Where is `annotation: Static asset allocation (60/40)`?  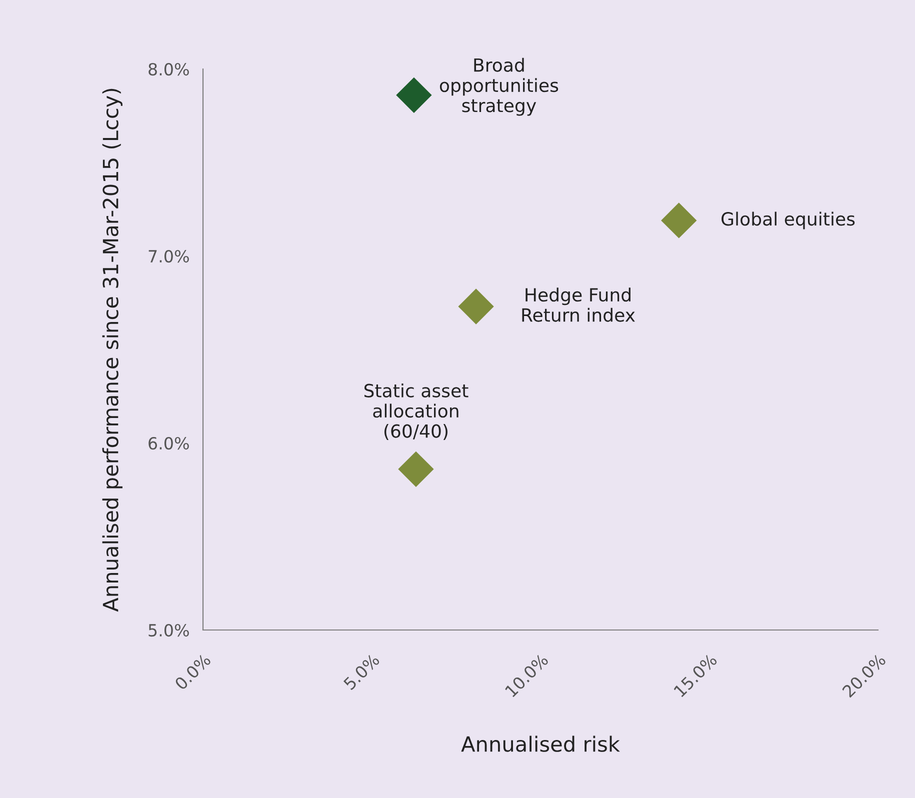
annotation: Static asset allocation (60/40) is located at coordinates (416, 411).